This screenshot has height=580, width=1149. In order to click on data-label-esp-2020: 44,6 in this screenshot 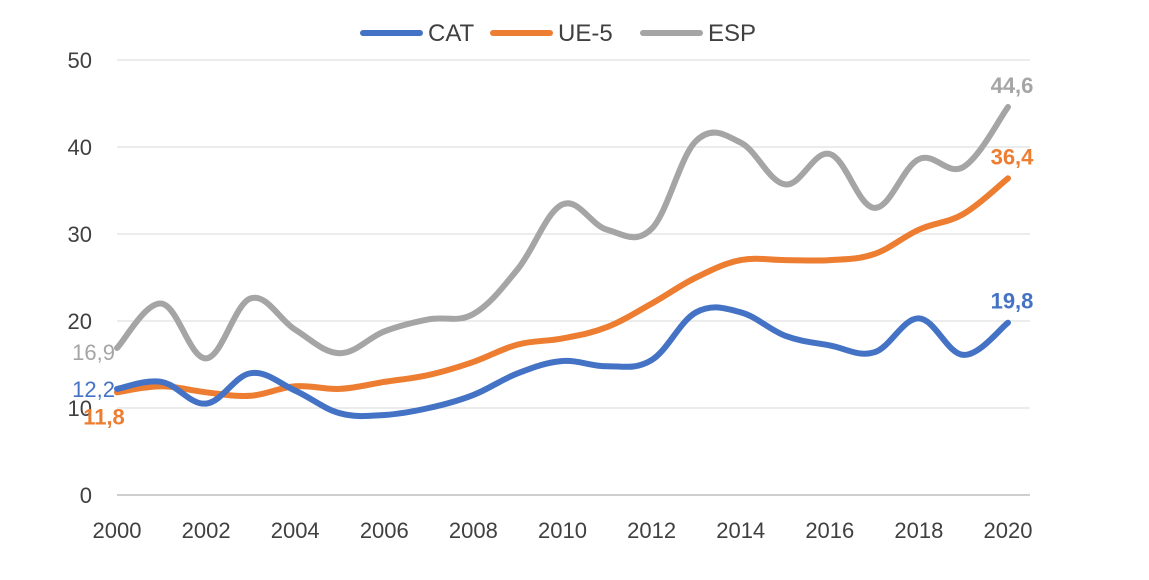, I will do `click(1012, 85)`.